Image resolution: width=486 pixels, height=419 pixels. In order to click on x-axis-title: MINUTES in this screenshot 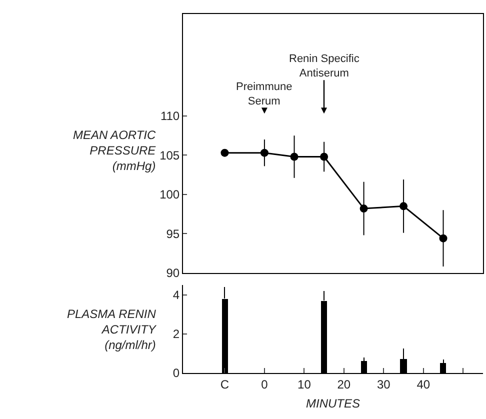, I will do `click(333, 403)`.